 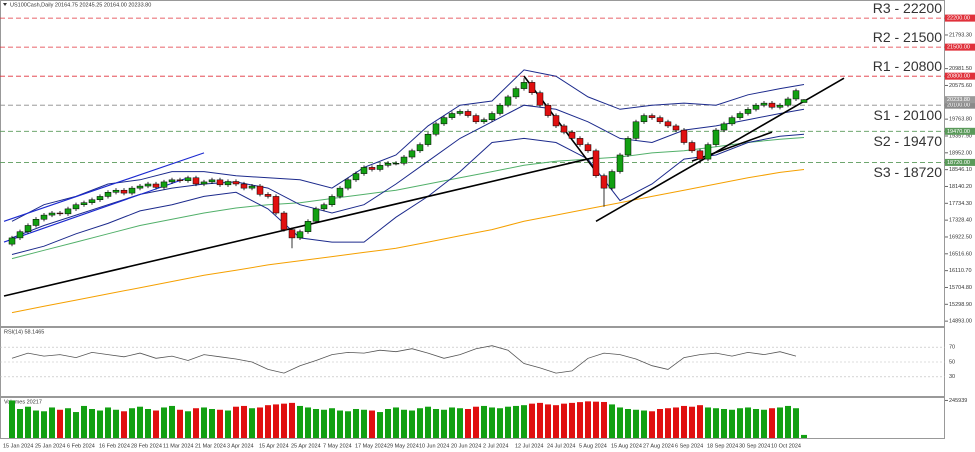 I want to click on x-tick-label: 24 Jul 2024, so click(x=561, y=446).